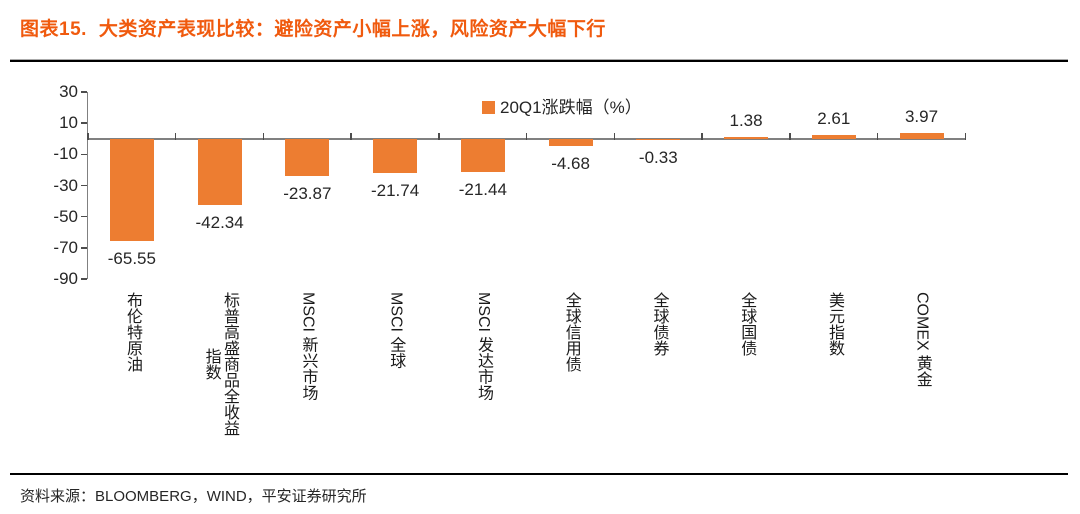 The image size is (1080, 514). Describe the element at coordinates (746, 120) in the screenshot. I see `value-label: 1.38` at that location.